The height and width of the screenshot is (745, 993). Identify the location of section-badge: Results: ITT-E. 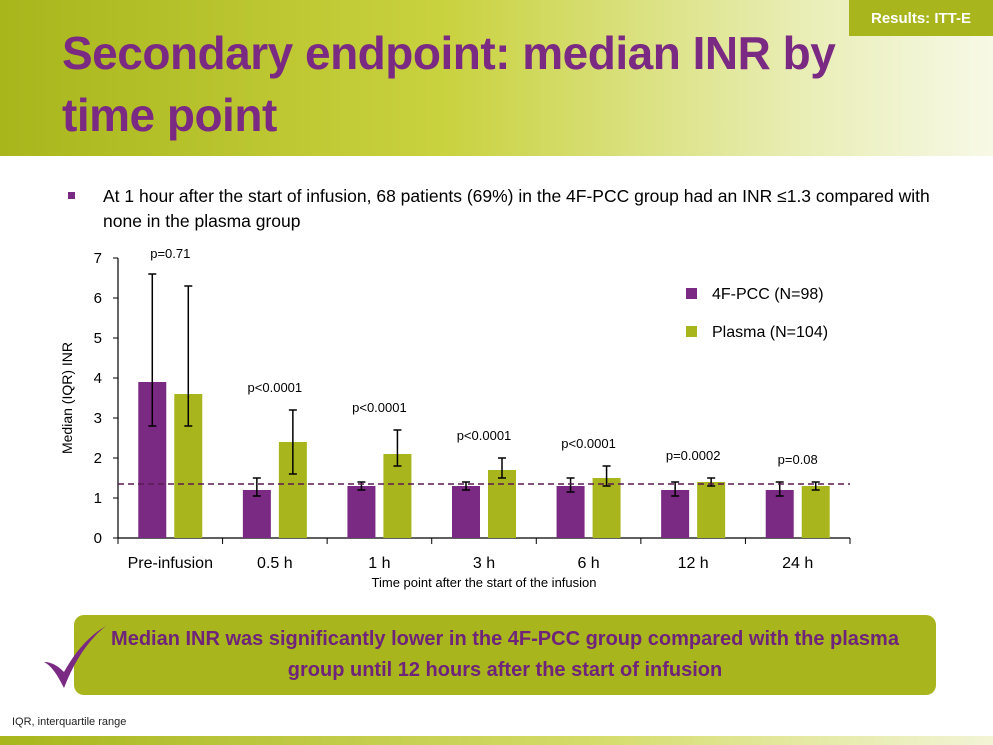
(921, 18).